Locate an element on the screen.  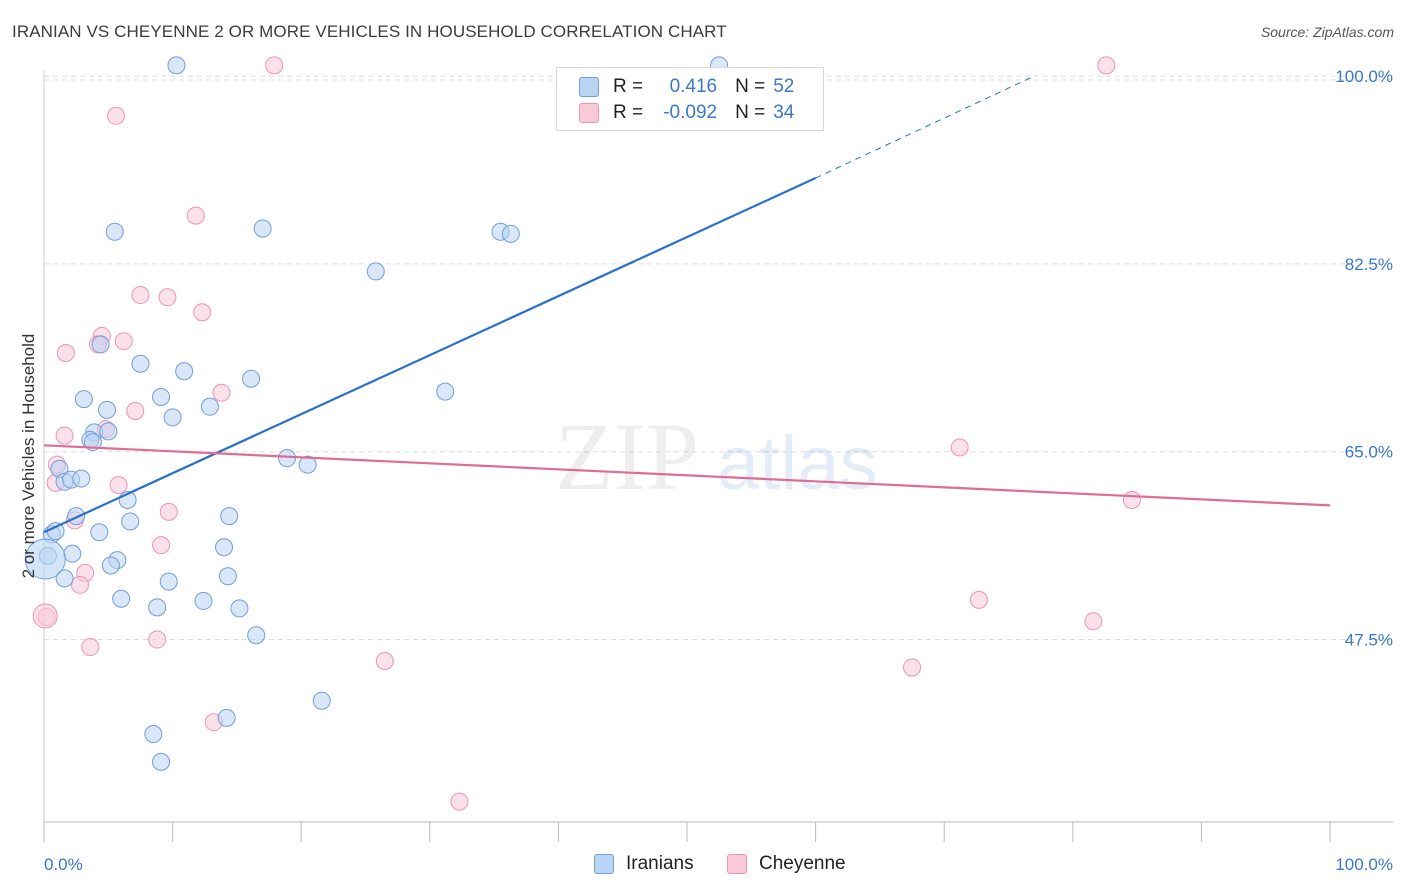
x-tick-label: 100.0% is located at coordinates (1364, 864).